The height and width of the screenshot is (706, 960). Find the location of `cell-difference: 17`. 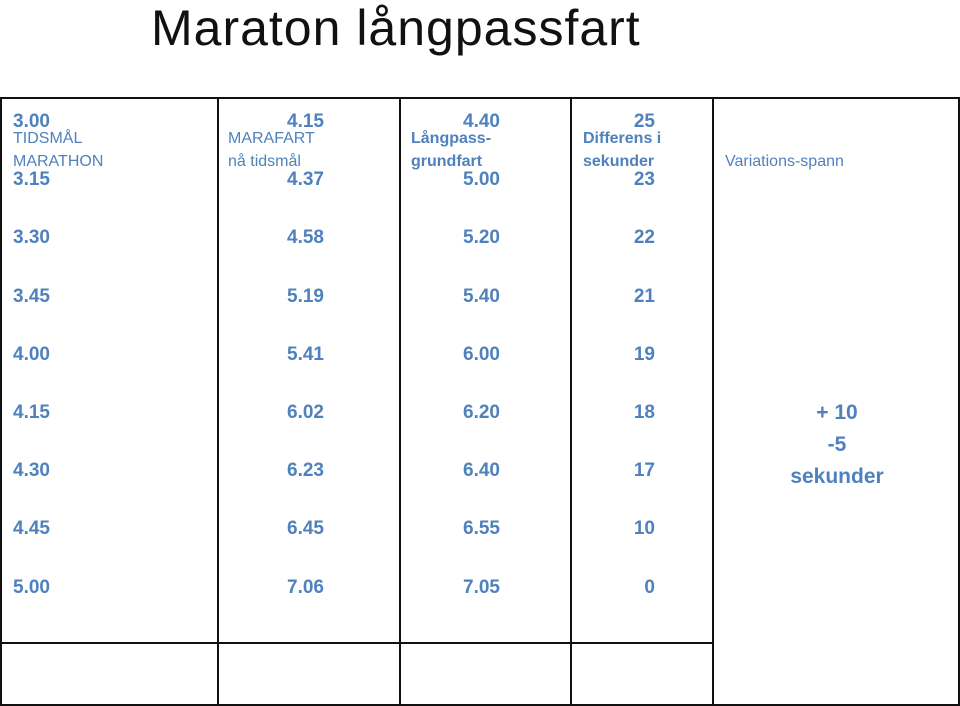

cell-difference: 17 is located at coordinates (644, 471).